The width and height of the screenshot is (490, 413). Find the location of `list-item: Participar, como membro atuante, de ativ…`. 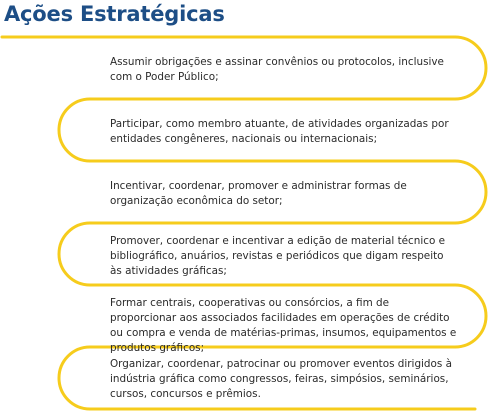

list-item: Participar, como membro atuante, de ativ… is located at coordinates (279, 131).